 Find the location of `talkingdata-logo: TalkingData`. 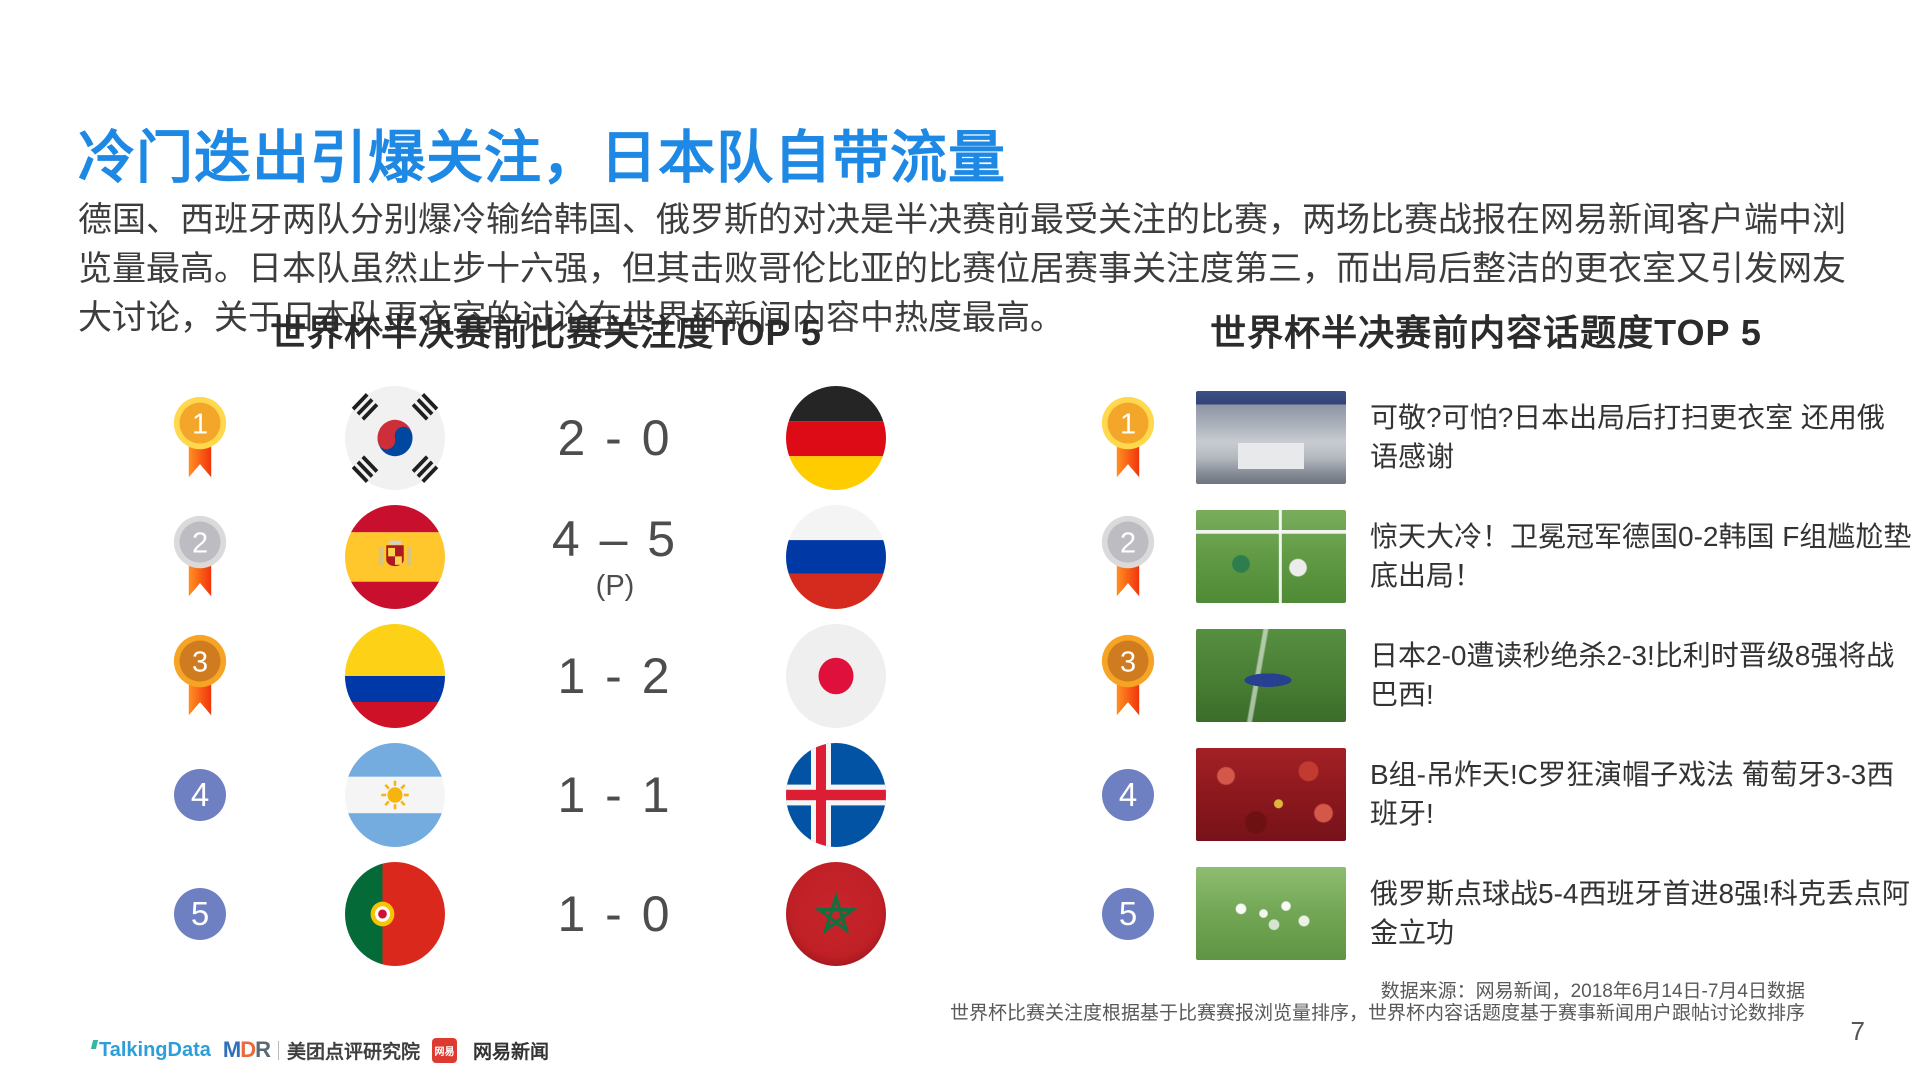

talkingdata-logo: TalkingData is located at coordinates (150, 1050).